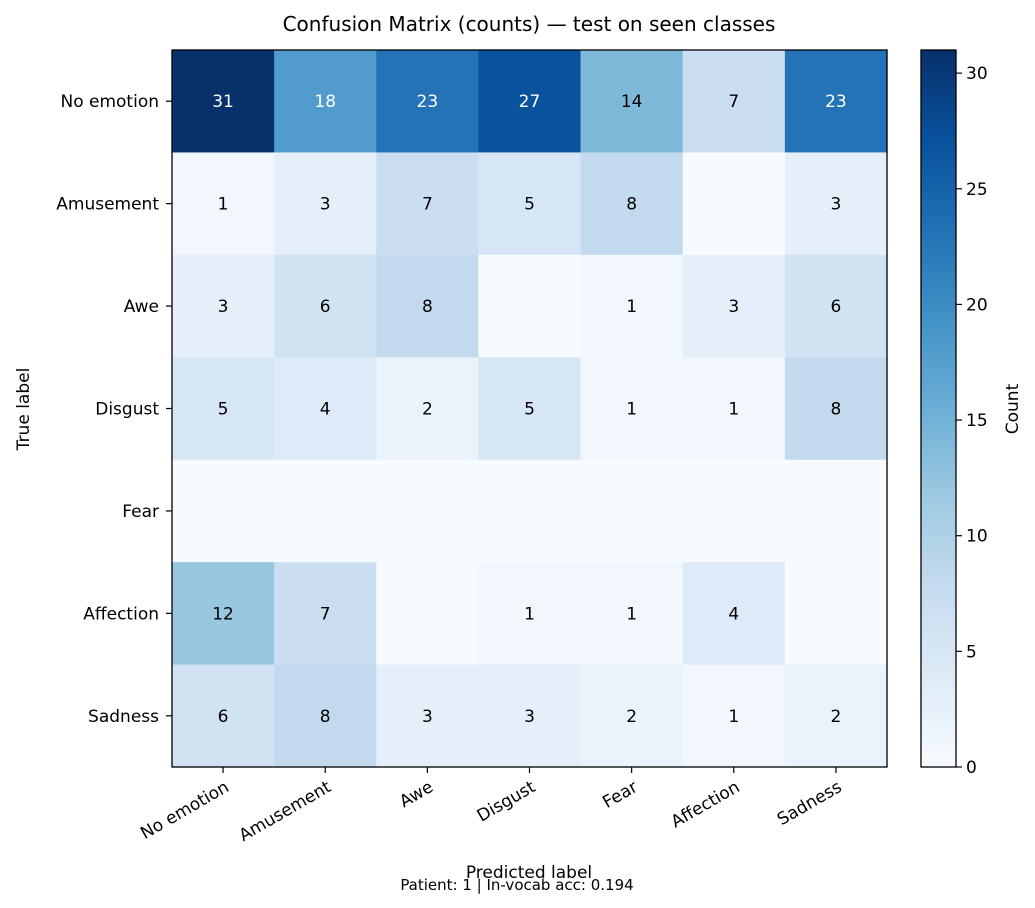  What do you see at coordinates (938, 408) in the screenshot?
I see `colorbar` at bounding box center [938, 408].